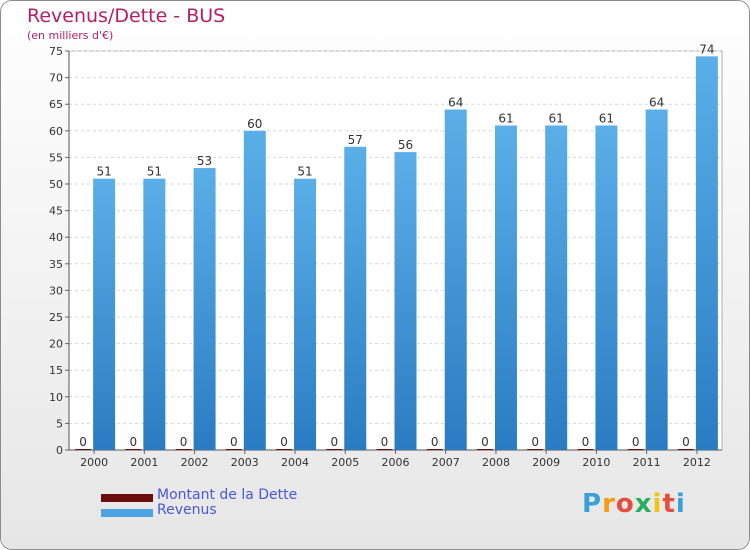  I want to click on data-label-revenus-2002: 53, so click(204, 161).